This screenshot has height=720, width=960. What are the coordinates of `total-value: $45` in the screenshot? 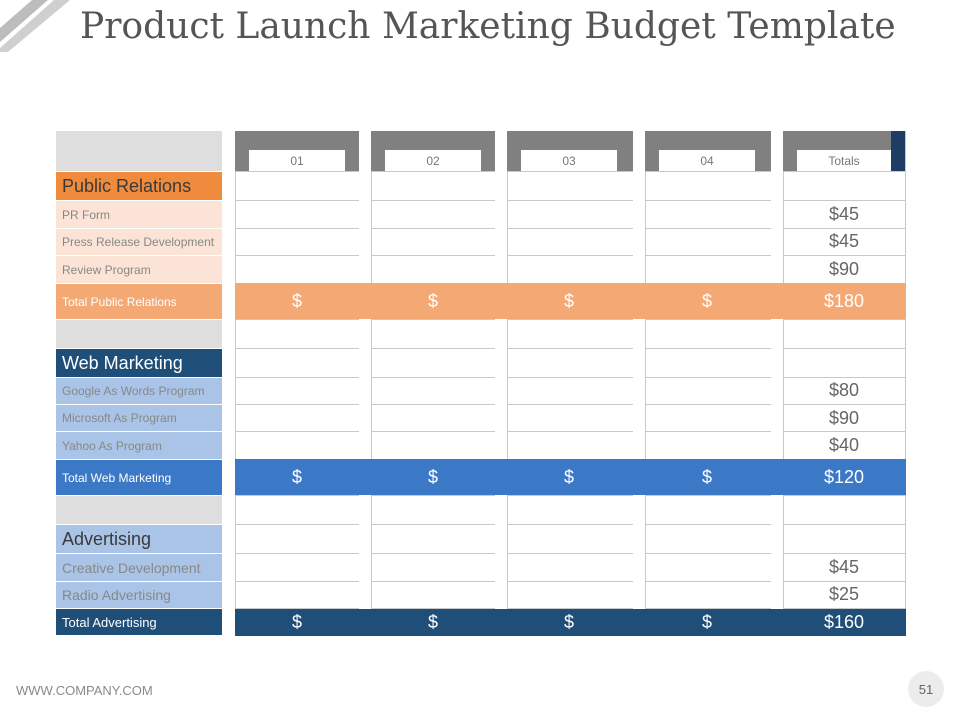 It's located at (844, 567).